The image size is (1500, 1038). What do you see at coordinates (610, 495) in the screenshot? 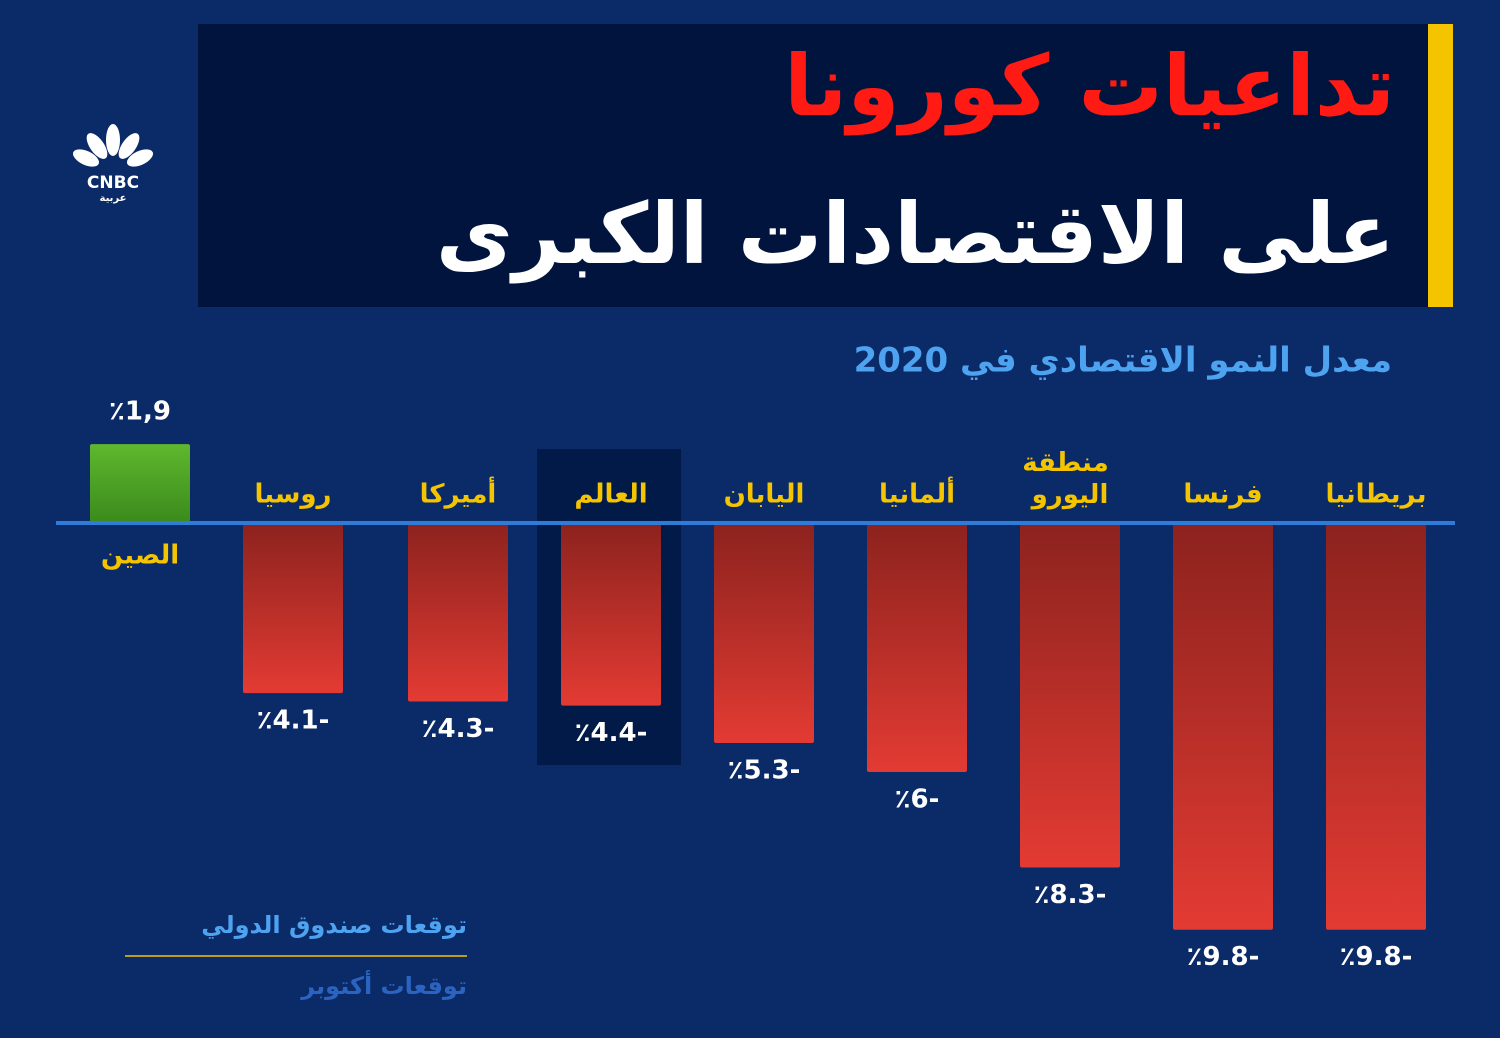
I see `category-label: العالم` at bounding box center [610, 495].